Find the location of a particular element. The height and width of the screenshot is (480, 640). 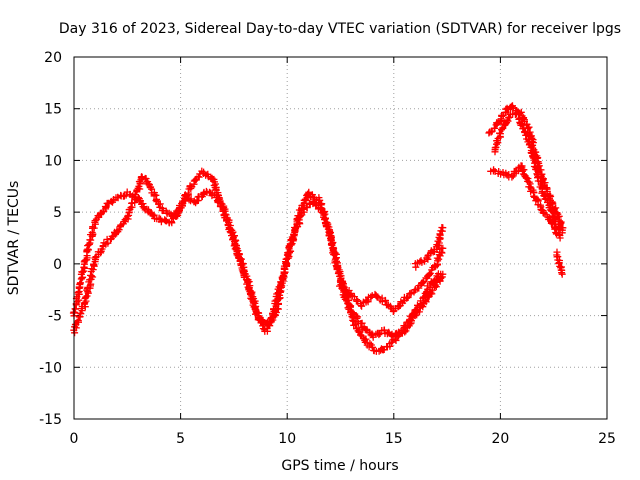

y-tick-label: -5 is located at coordinates (55, 317).